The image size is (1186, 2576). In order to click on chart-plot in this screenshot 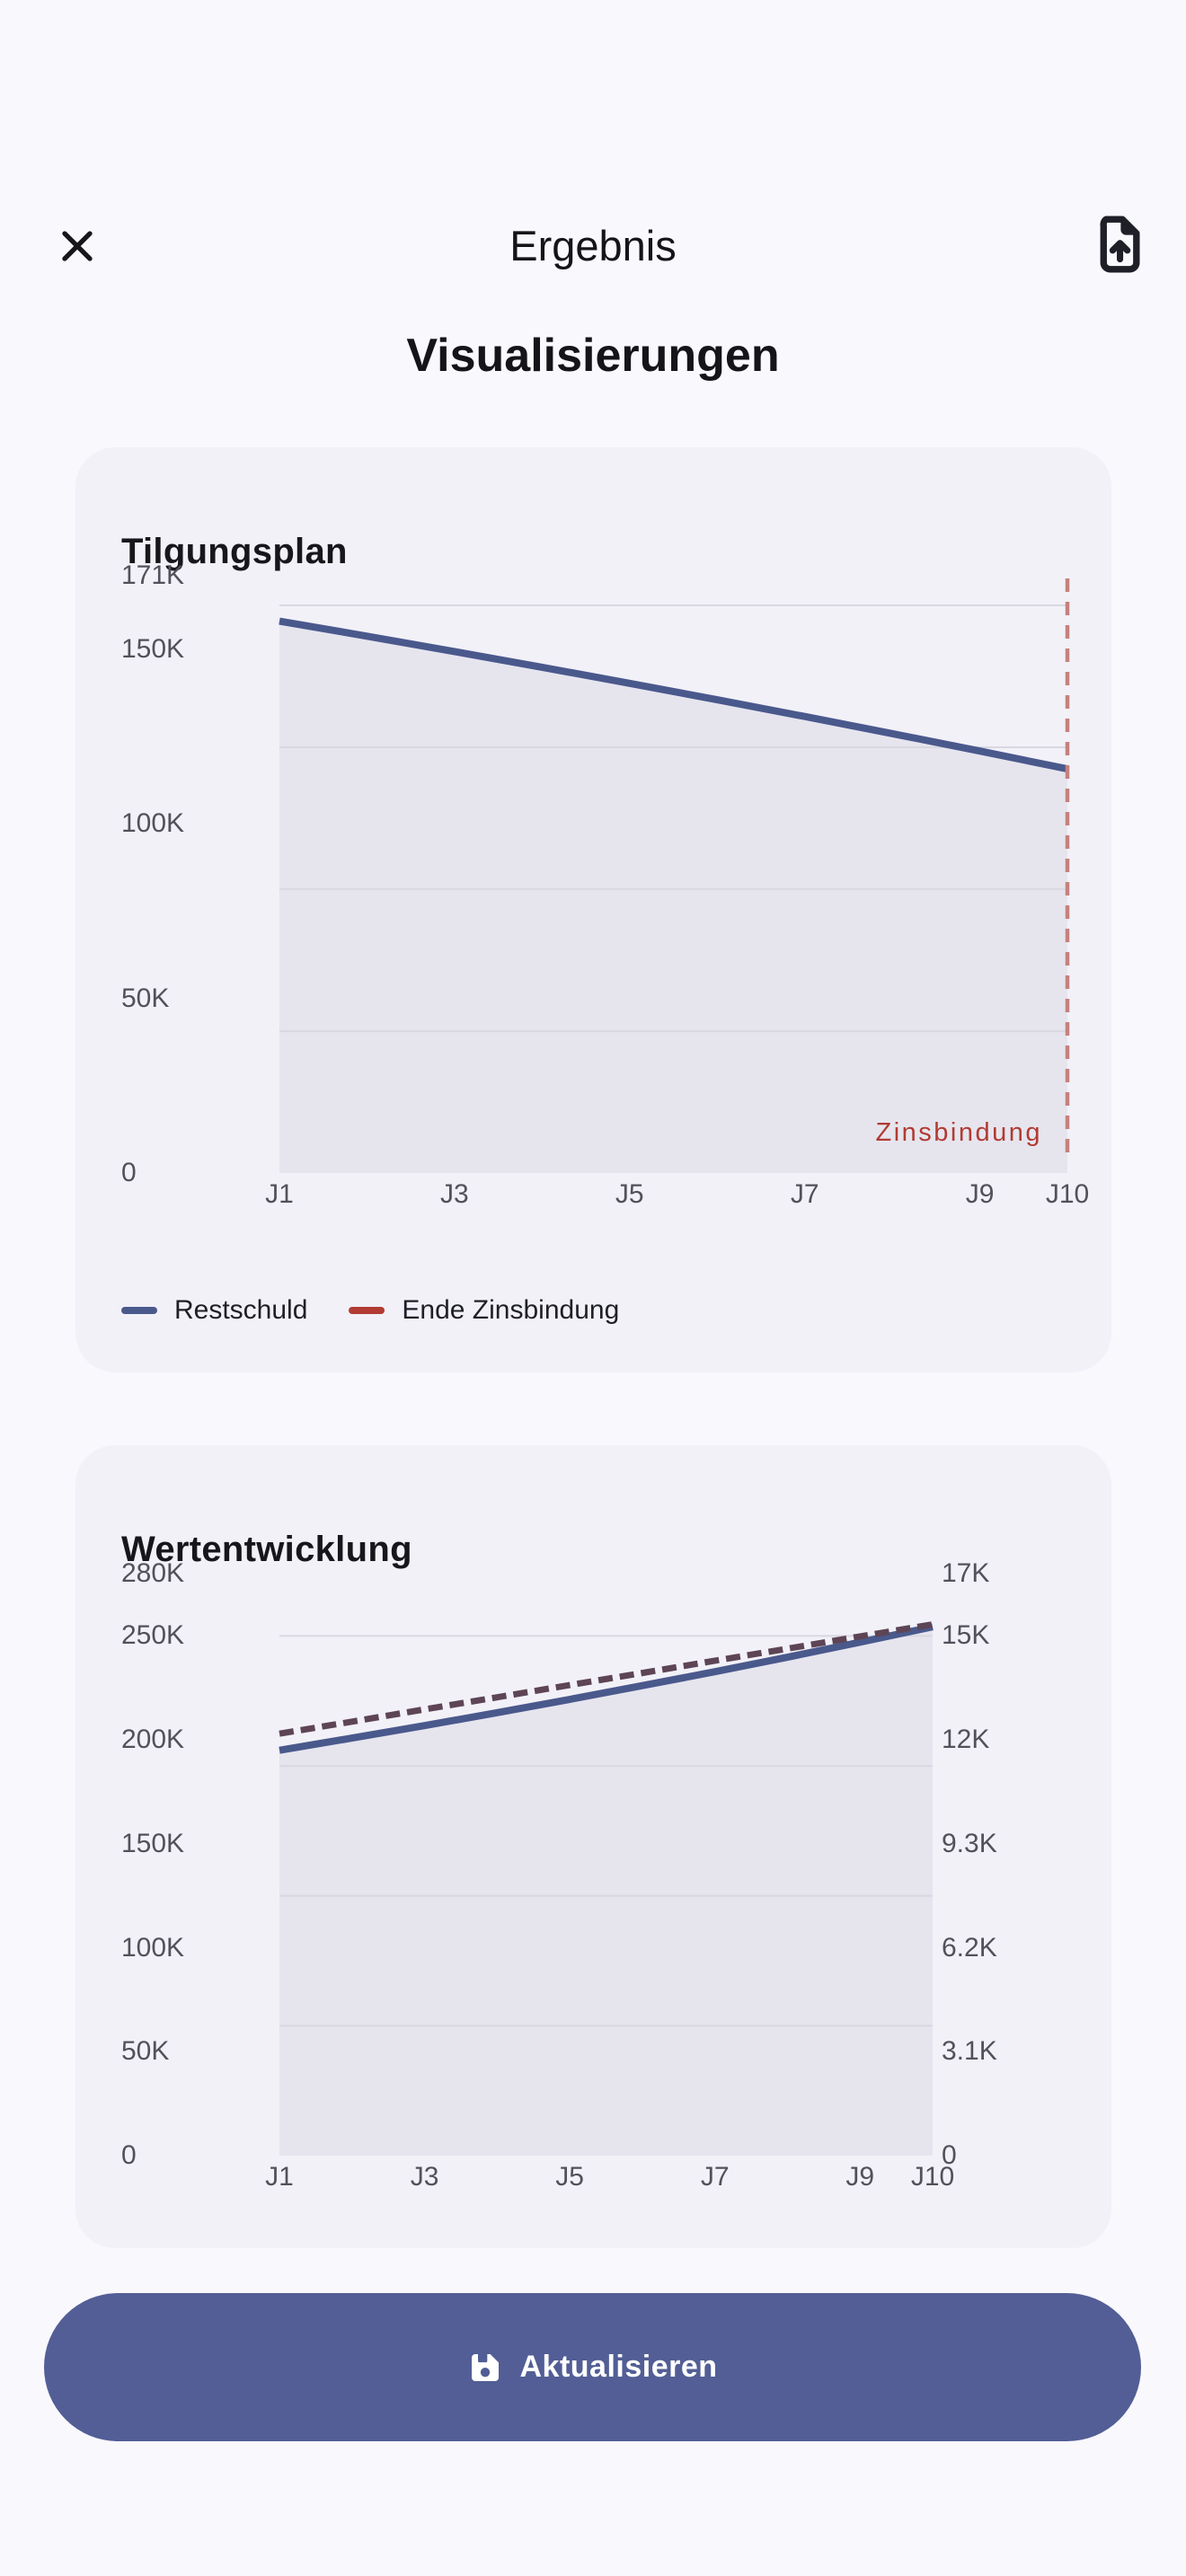, I will do `click(606, 1889)`.